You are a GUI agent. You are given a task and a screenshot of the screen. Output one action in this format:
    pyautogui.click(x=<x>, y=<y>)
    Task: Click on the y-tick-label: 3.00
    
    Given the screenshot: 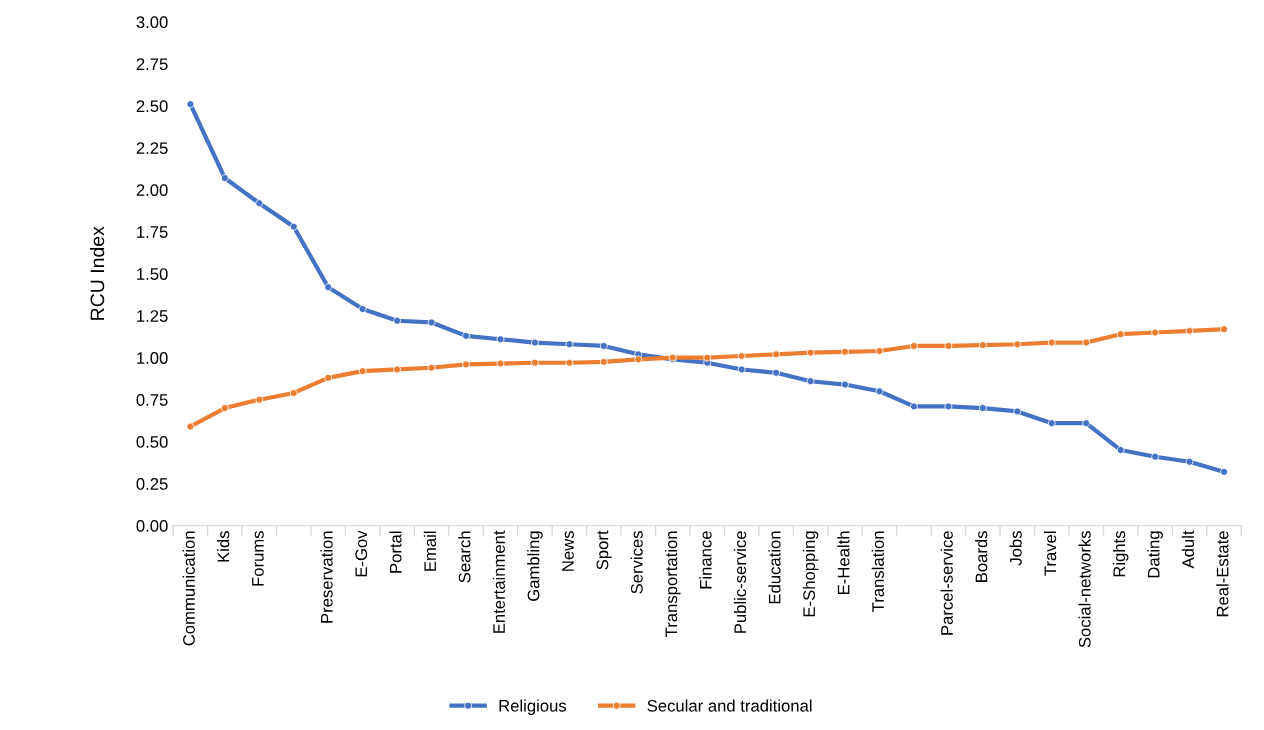 What is the action you would take?
    pyautogui.click(x=152, y=22)
    